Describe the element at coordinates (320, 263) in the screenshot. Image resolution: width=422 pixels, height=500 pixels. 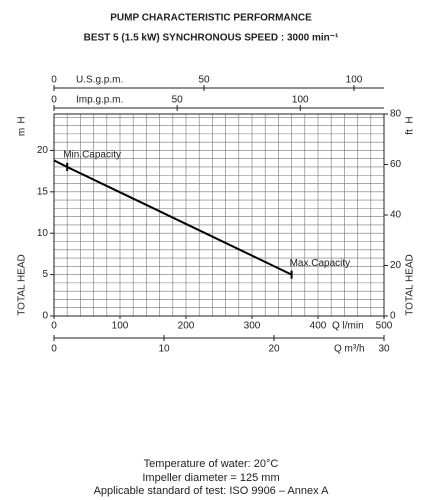
I see `annotation: Max.Capacity` at that location.